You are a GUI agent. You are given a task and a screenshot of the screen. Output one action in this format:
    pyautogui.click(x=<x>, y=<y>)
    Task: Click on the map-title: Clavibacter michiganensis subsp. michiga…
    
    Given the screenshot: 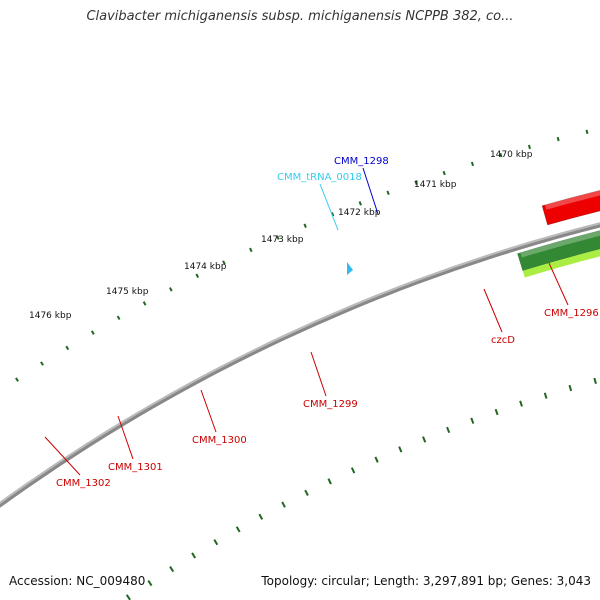 What is the action you would take?
    pyautogui.click(x=300, y=16)
    